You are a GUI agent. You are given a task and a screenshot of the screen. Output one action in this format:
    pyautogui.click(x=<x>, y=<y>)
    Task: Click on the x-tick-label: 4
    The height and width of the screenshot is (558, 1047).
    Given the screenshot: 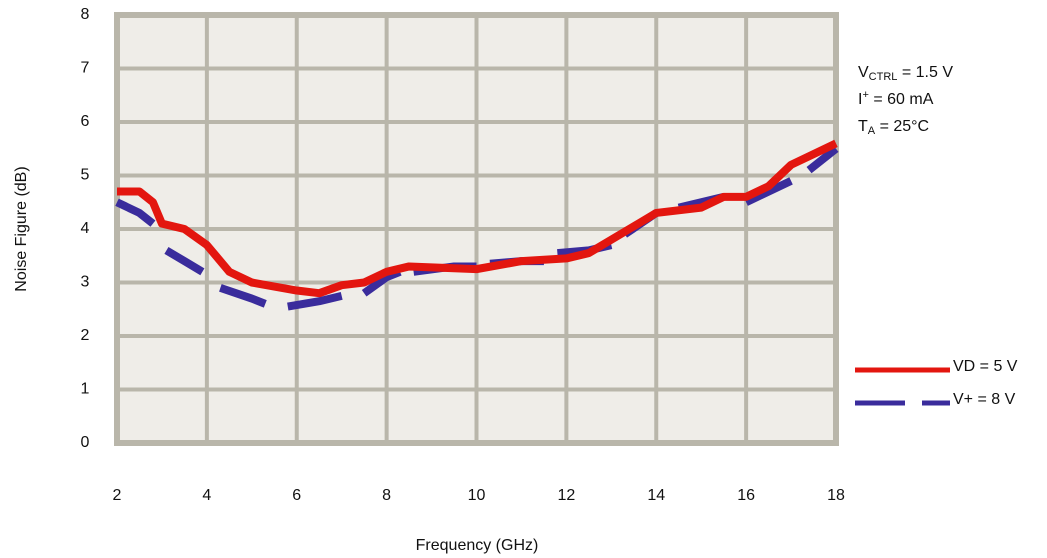 What is the action you would take?
    pyautogui.click(x=206, y=495)
    